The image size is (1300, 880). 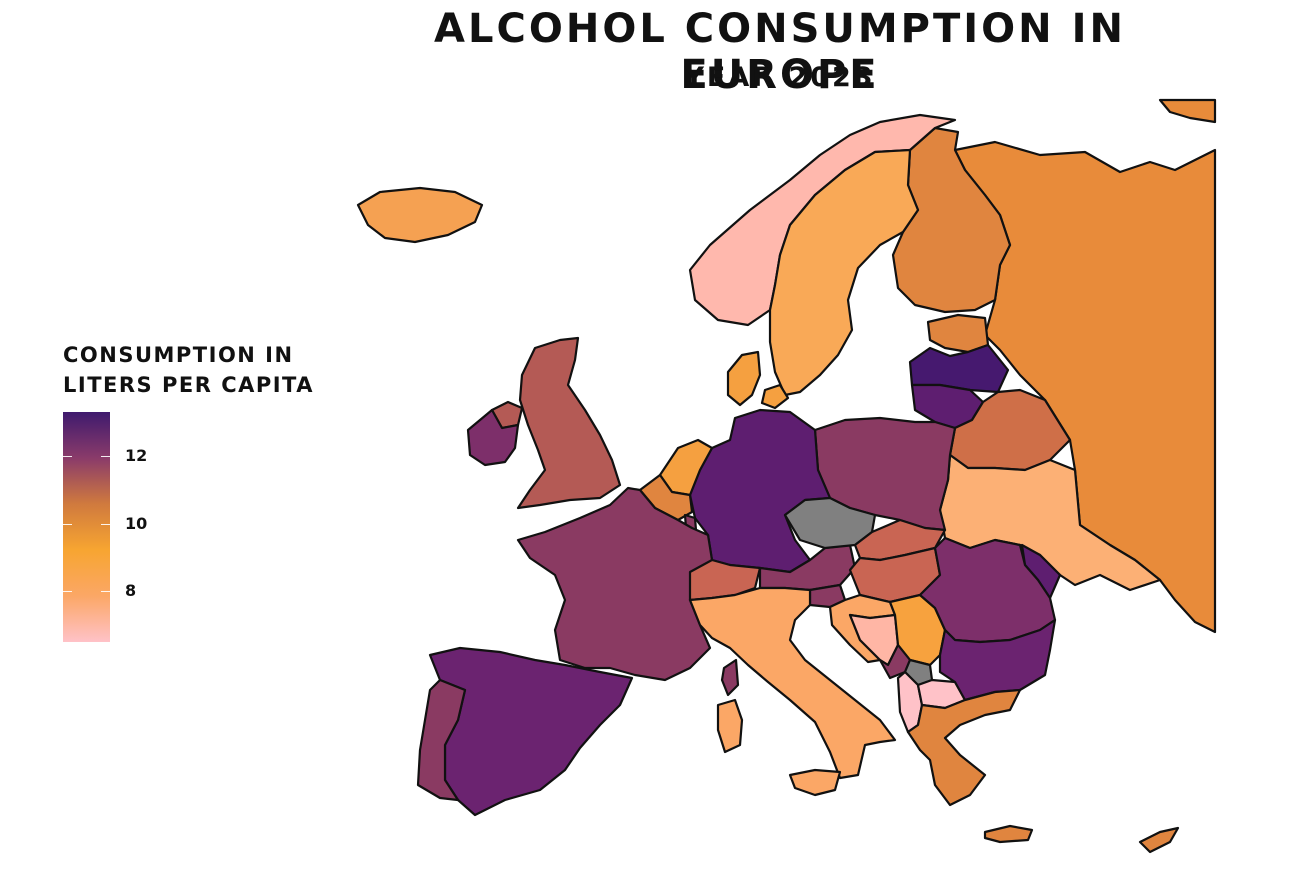 I want to click on country-bulgaria, so click(x=997, y=660).